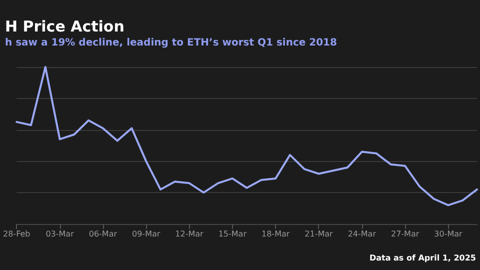  I want to click on x-tick-label: 28-Feb, so click(16, 234).